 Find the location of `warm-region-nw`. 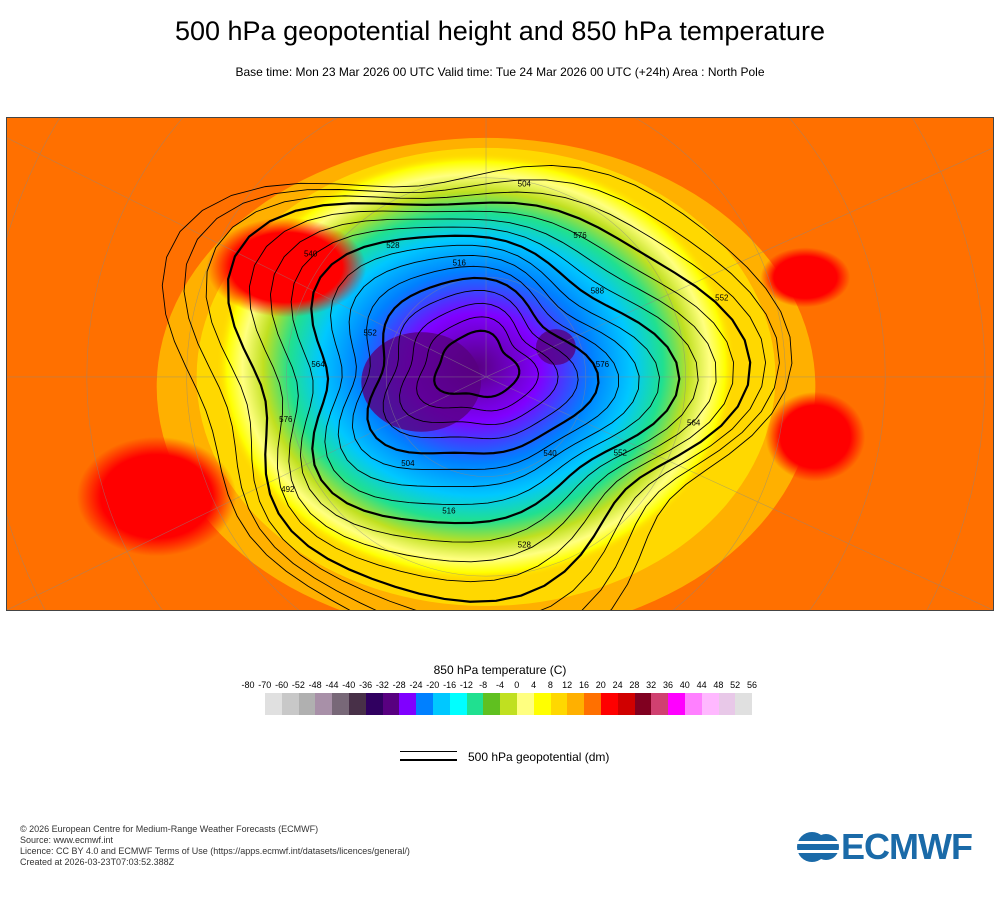

warm-region-nw is located at coordinates (286, 267).